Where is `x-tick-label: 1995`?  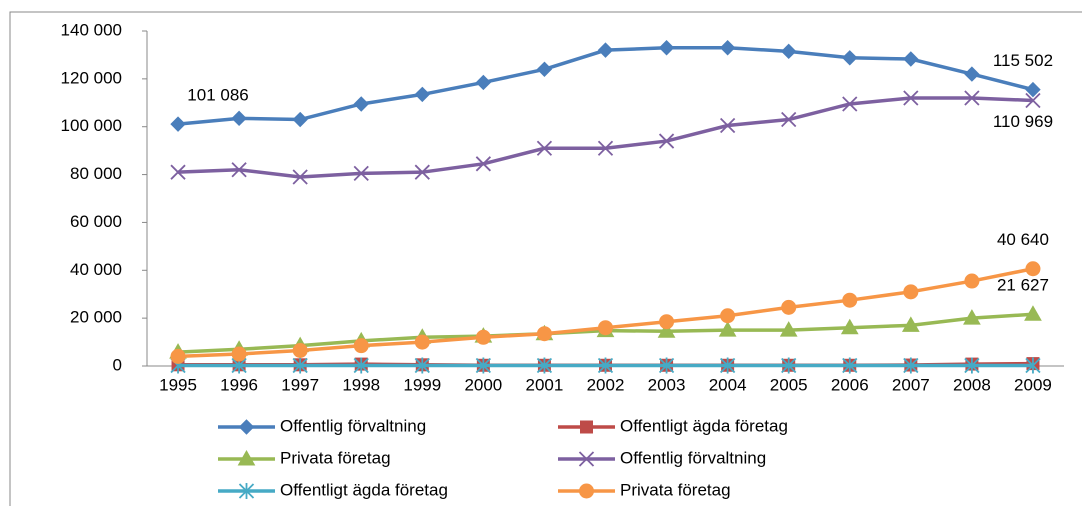 x-tick-label: 1995 is located at coordinates (178, 384).